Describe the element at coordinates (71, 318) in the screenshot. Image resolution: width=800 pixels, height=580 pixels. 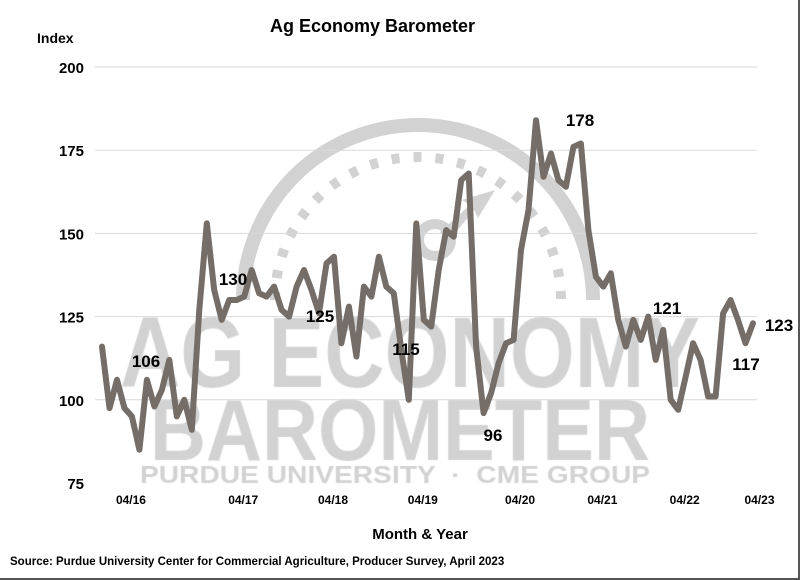
I see `y-tick-label: 125` at that location.